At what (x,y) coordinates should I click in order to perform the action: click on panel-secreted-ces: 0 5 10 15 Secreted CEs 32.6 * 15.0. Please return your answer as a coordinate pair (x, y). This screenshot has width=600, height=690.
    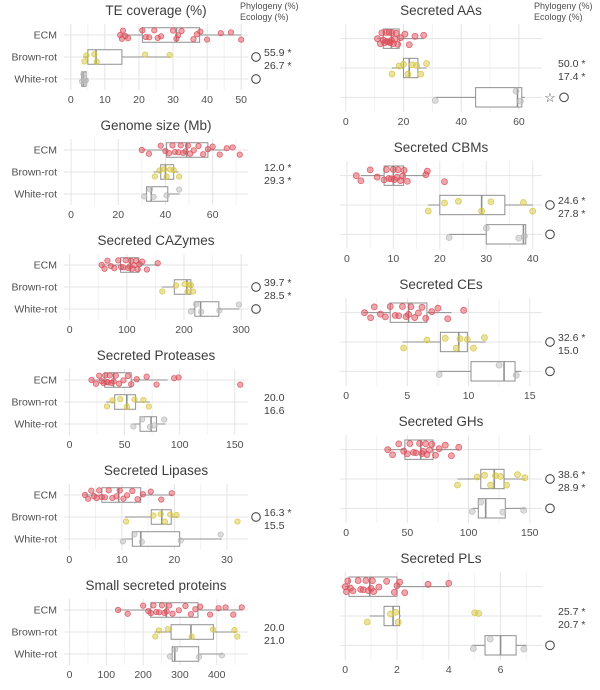
    Looking at the image, I should click on (450, 342).